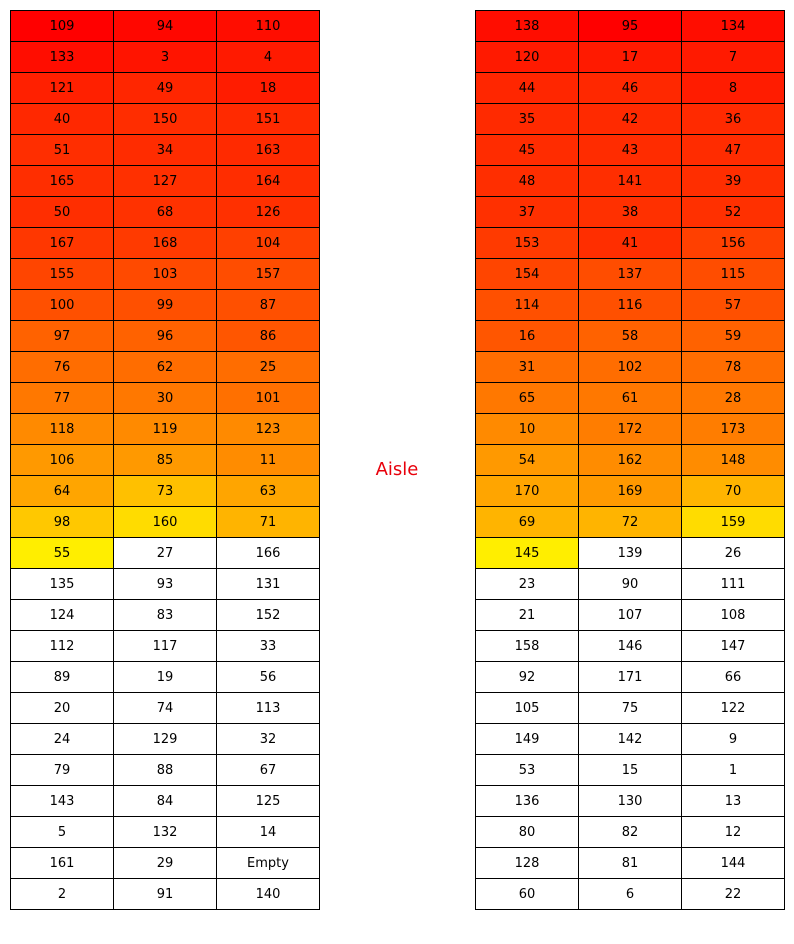 The height and width of the screenshot is (944, 794). I want to click on seat-cell: 42, so click(630, 119).